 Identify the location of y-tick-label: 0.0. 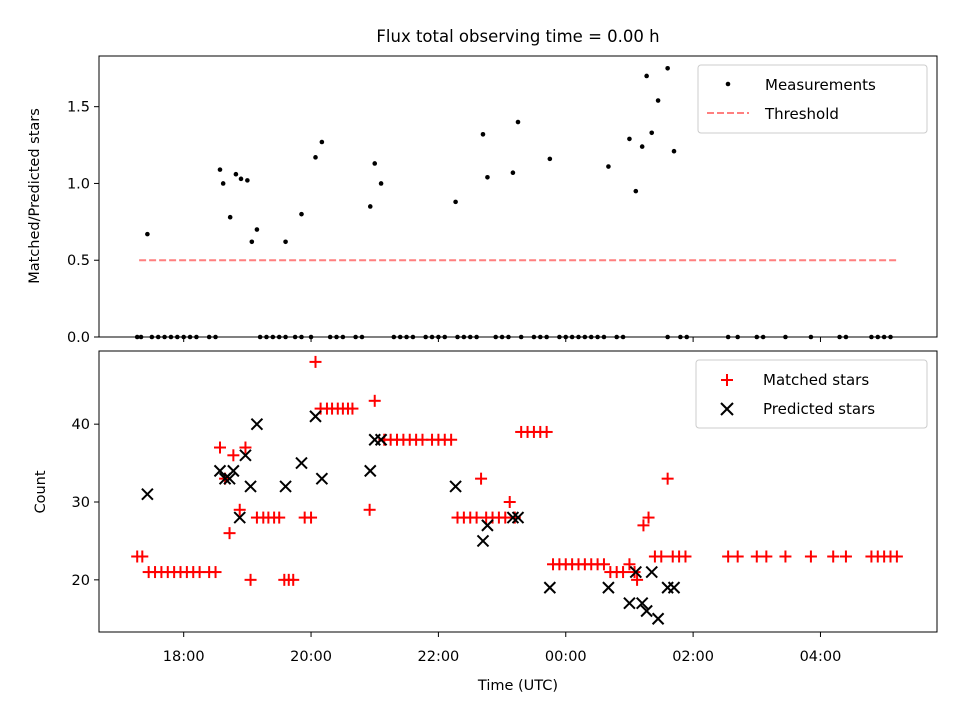
(78, 338).